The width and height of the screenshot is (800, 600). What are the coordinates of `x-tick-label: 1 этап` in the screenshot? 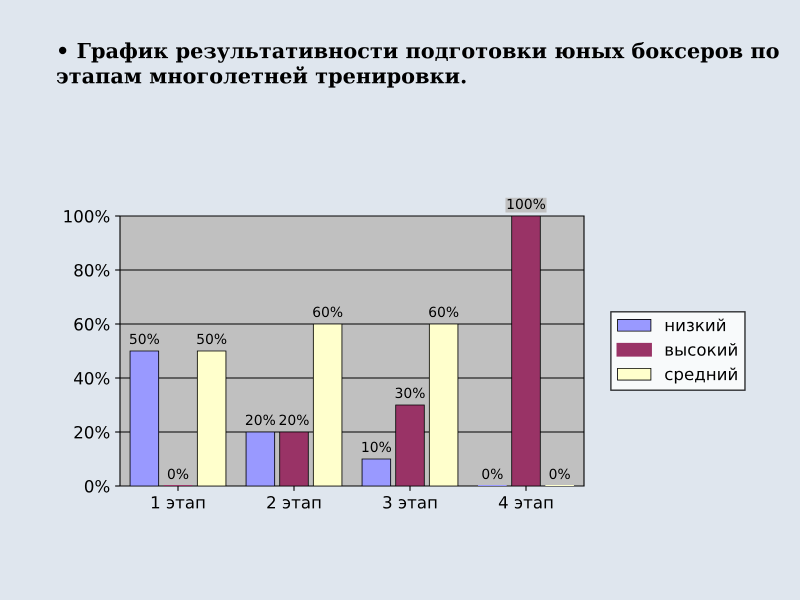 It's located at (178, 502).